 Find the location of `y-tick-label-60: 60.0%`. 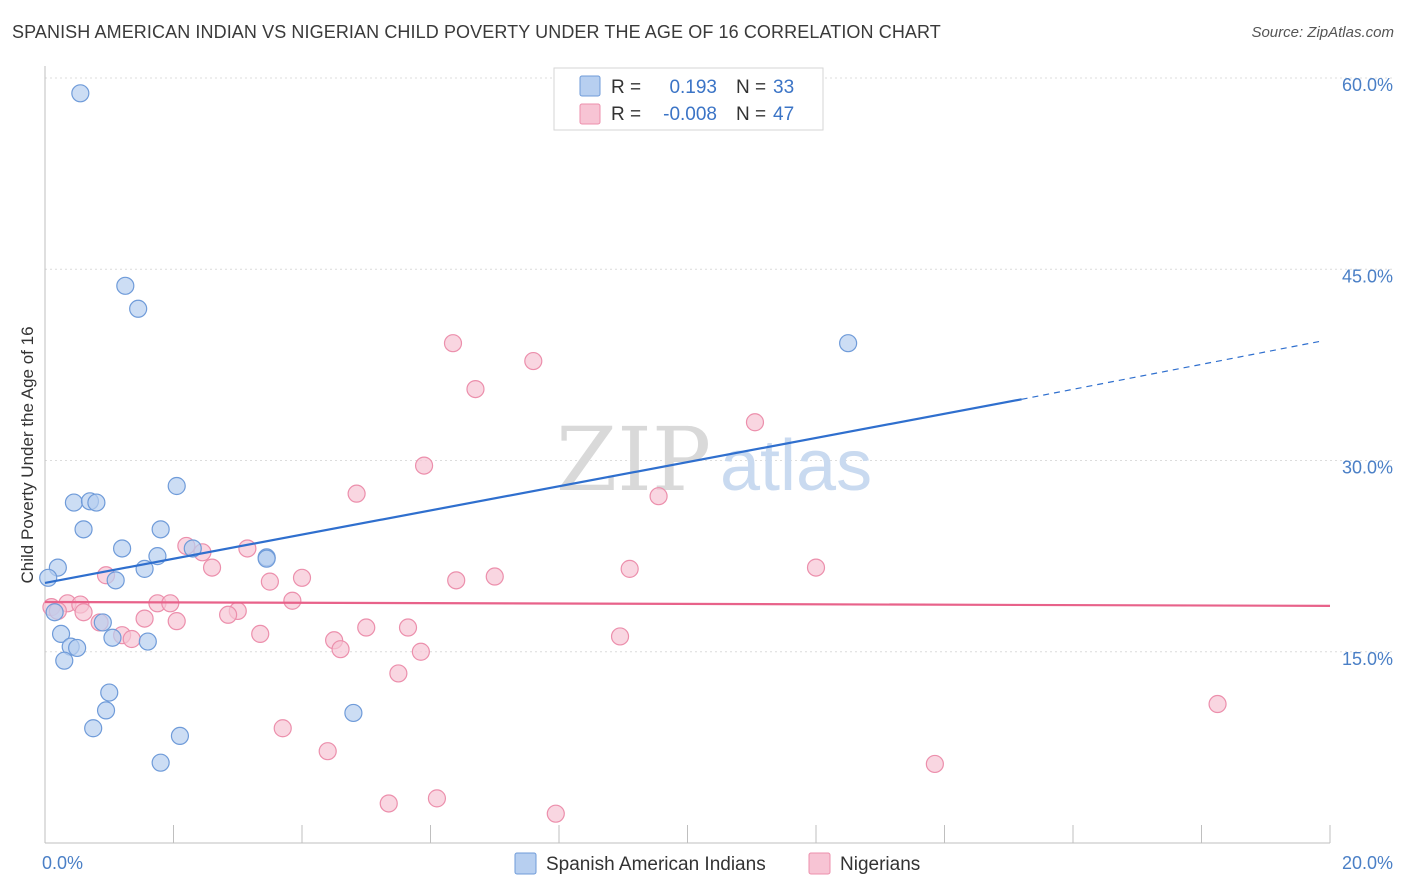

y-tick-label-60: 60.0% is located at coordinates (1367, 85).